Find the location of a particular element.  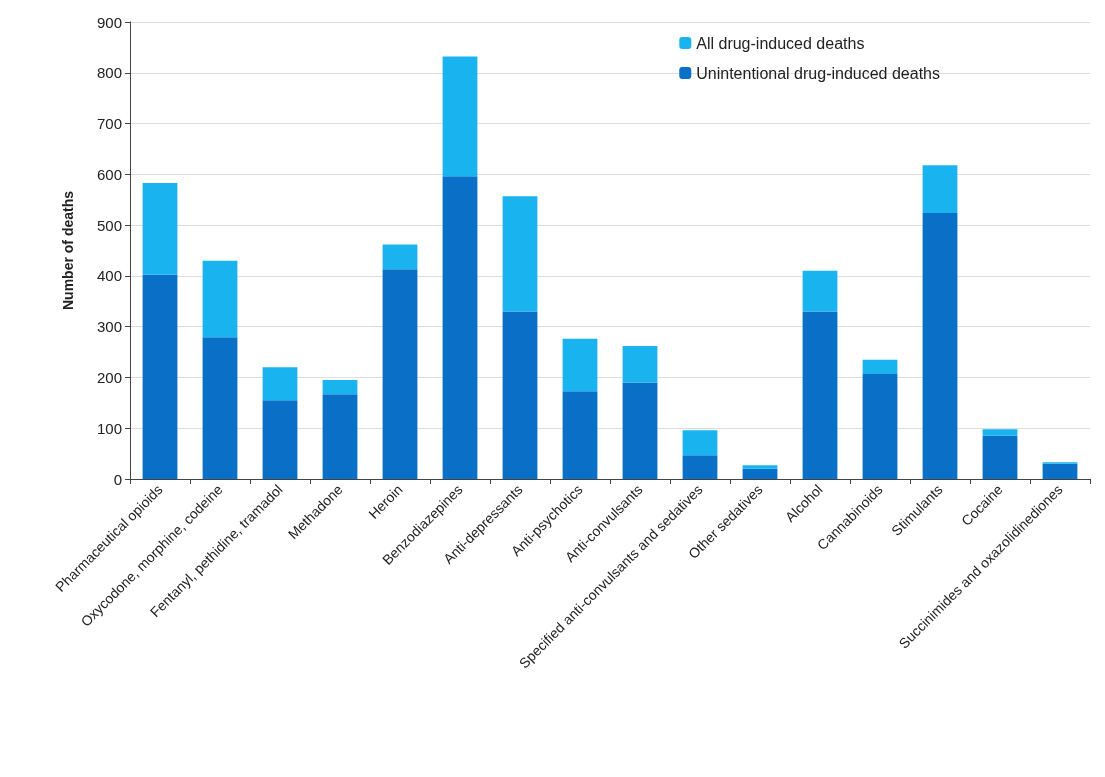

y-tick-label: 0 is located at coordinates (117, 479).